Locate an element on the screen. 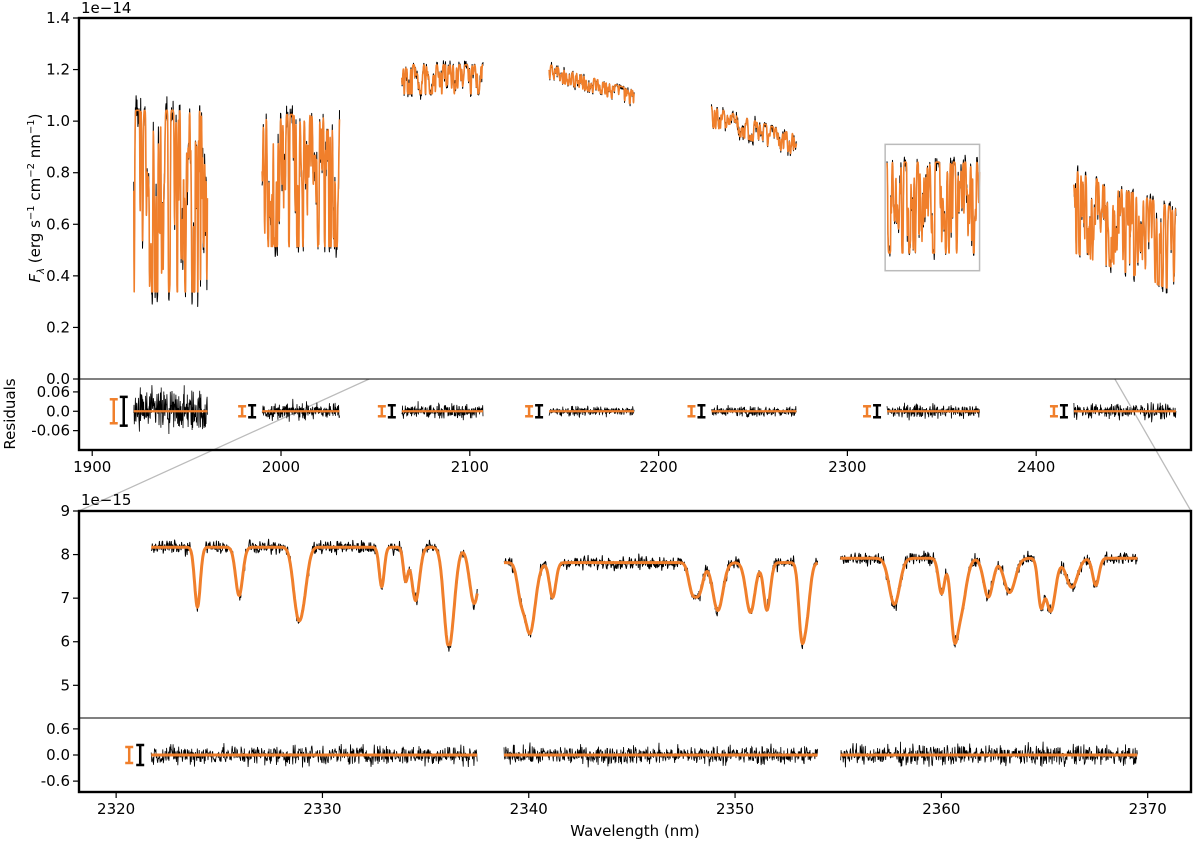  top-x-ticks: 1900 2000 2100 2200 2300 2400 is located at coordinates (564, 463).